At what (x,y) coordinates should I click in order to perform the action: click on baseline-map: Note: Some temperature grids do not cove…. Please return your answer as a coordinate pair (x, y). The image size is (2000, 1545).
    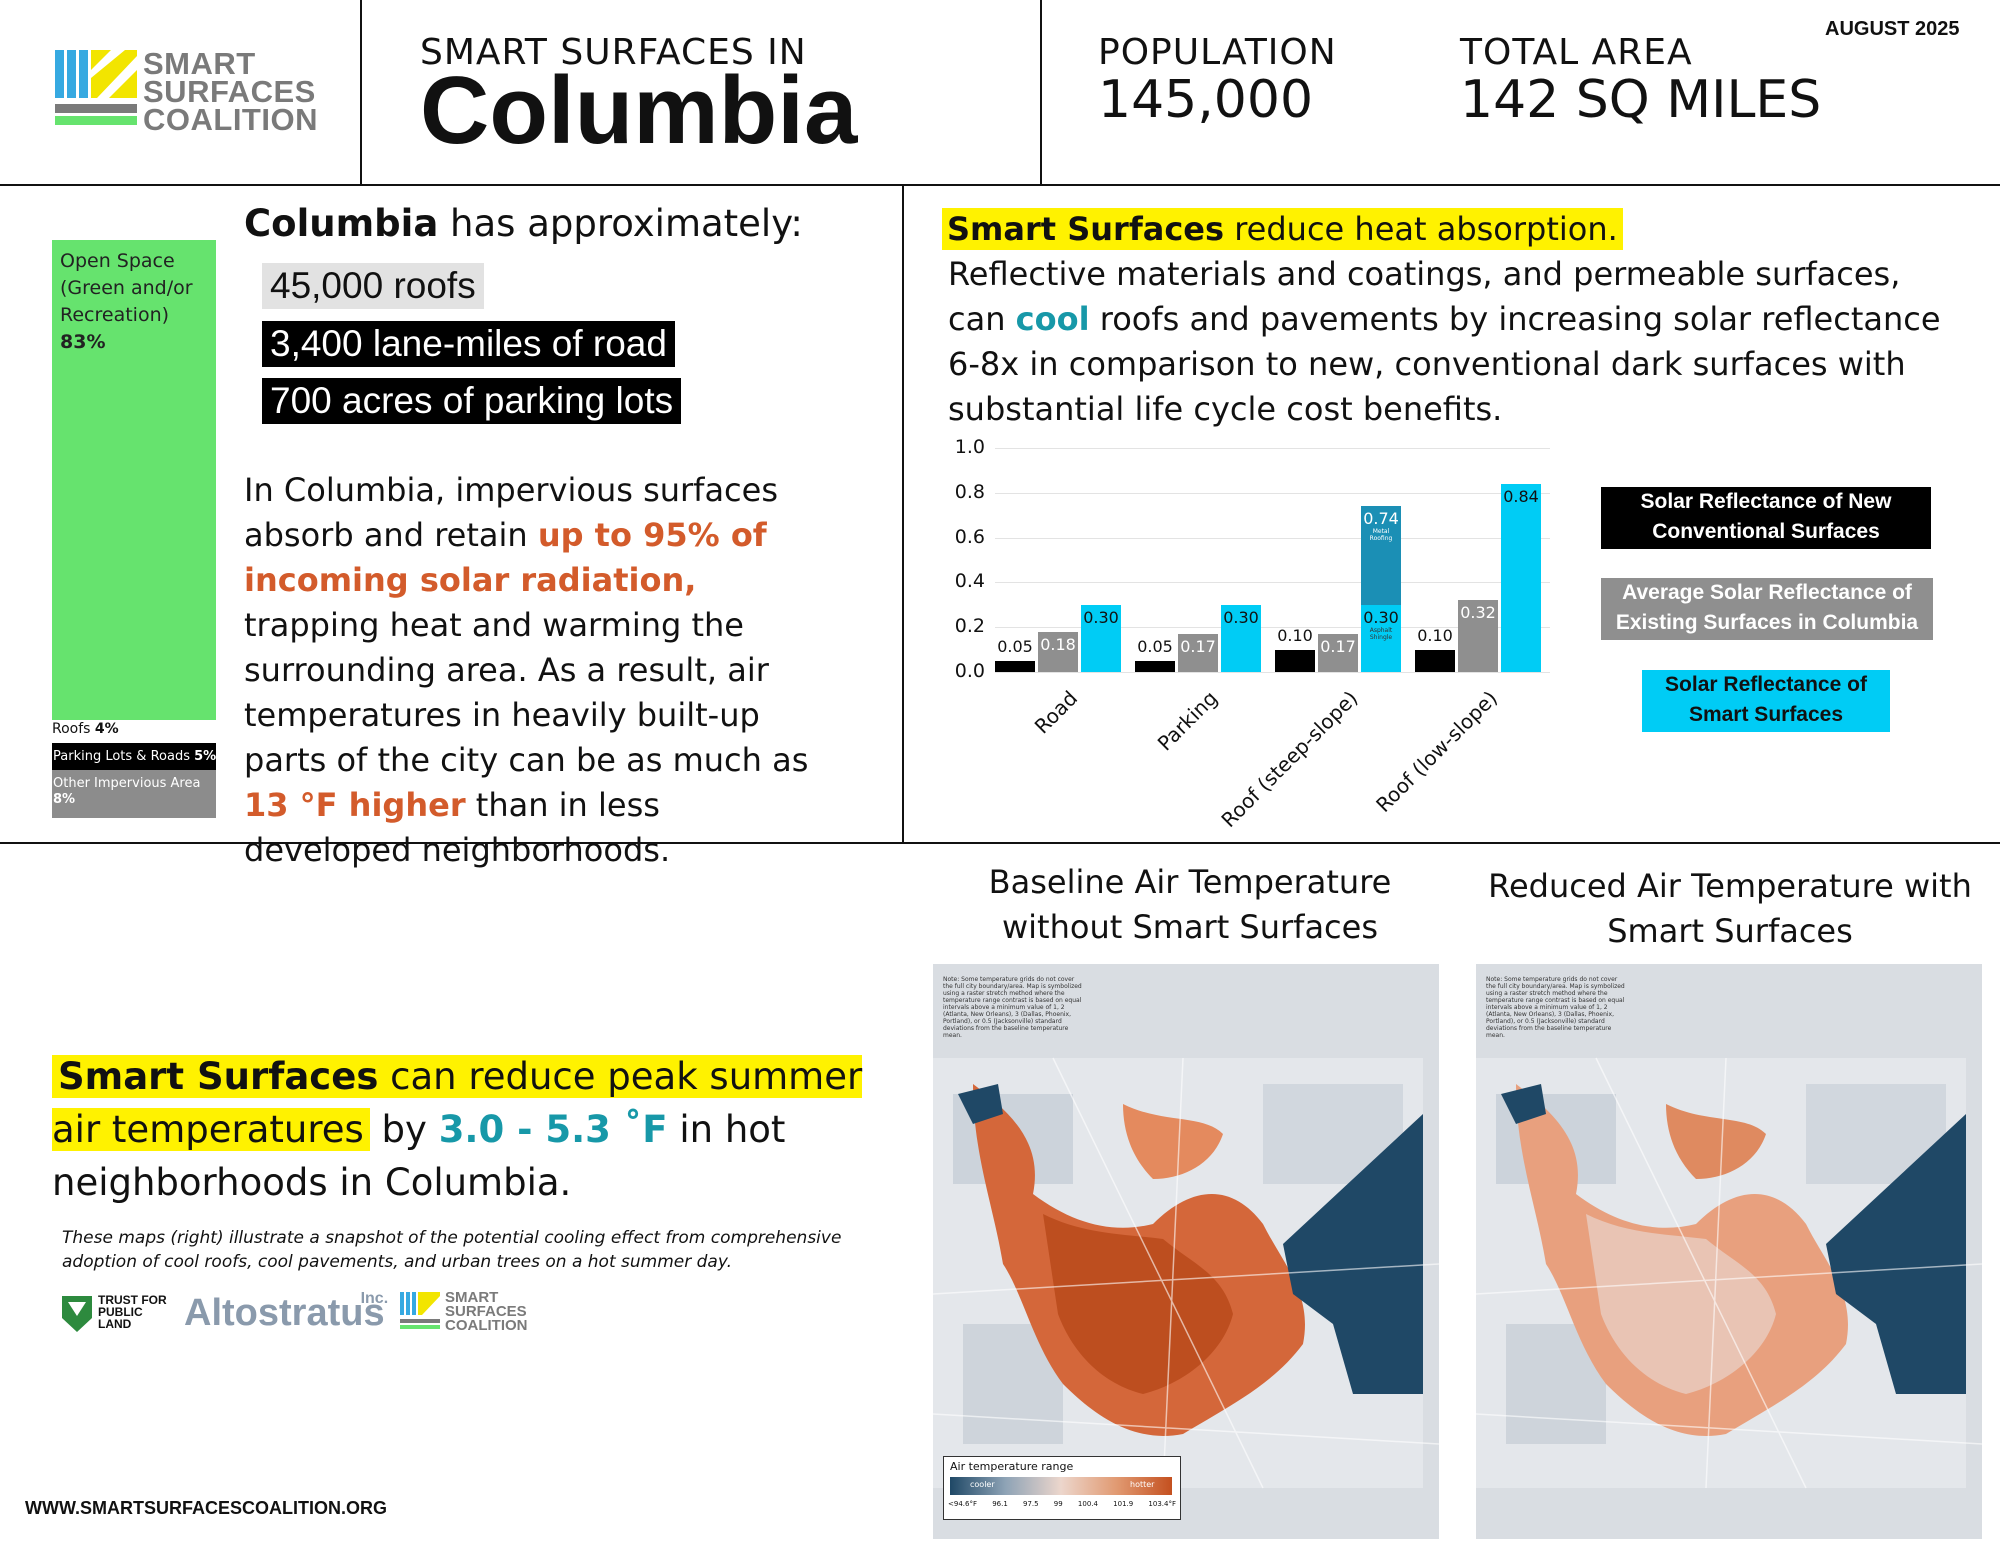
    Looking at the image, I should click on (1186, 1251).